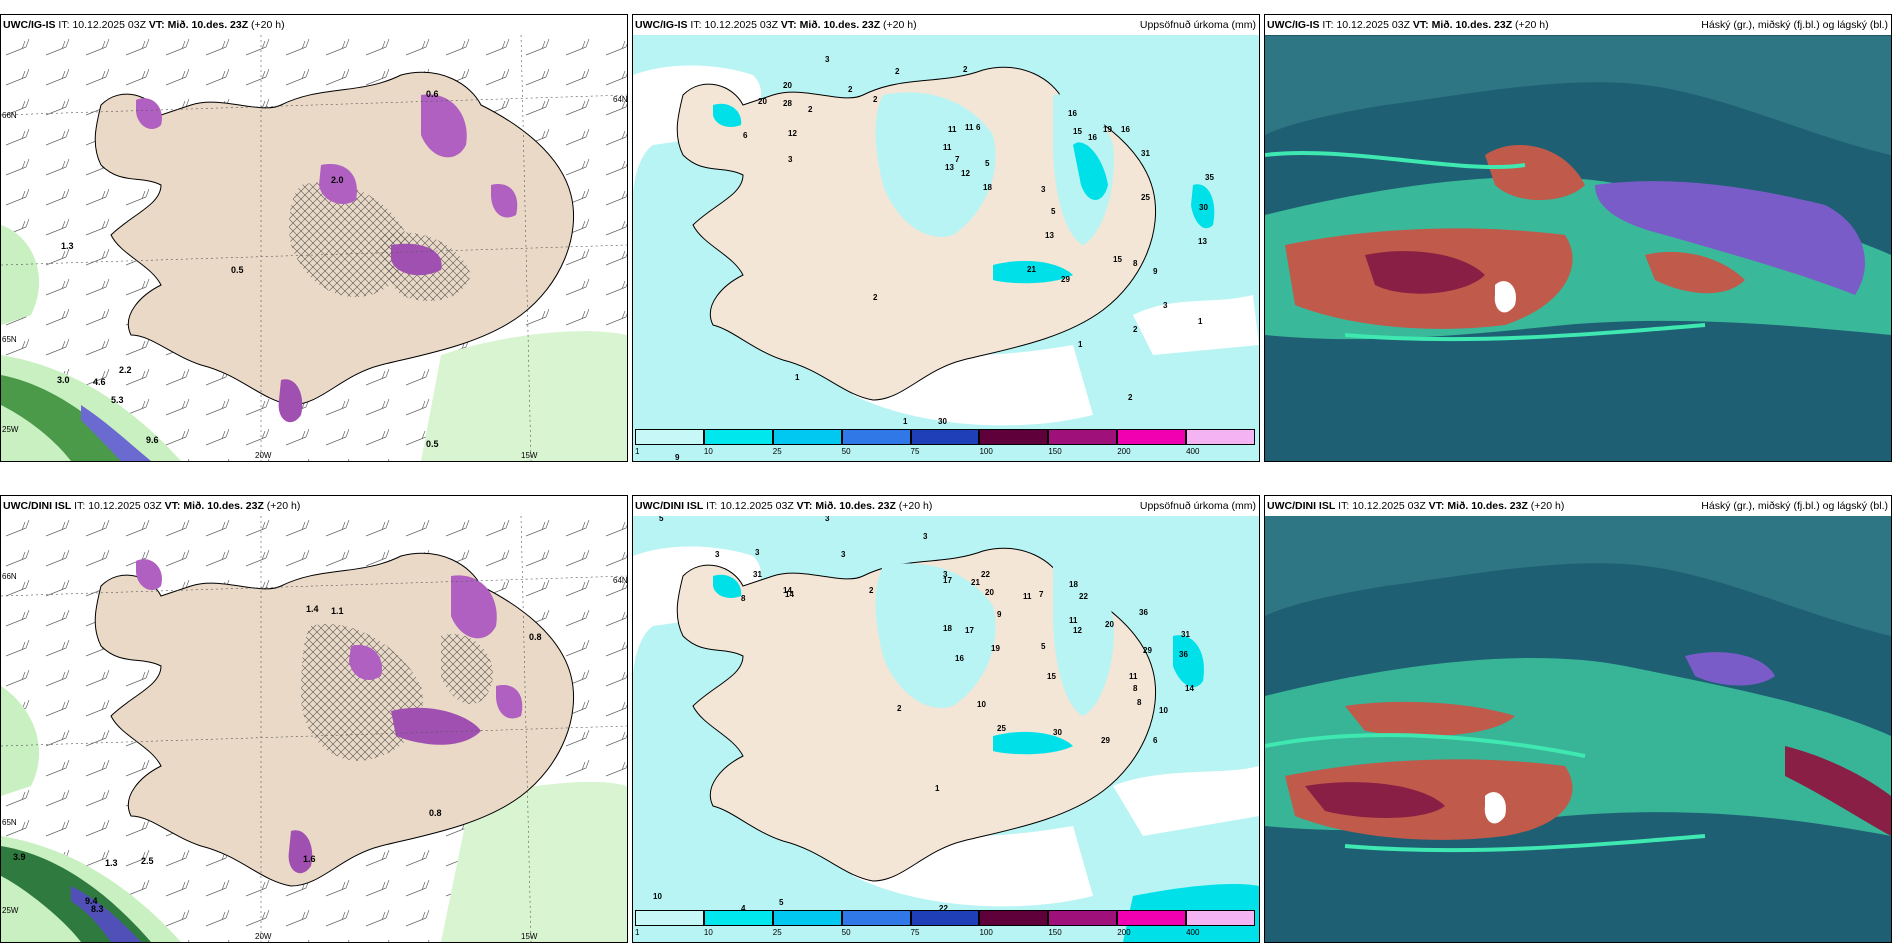 The image size is (1900, 950). Describe the element at coordinates (943, 908) in the screenshot. I see `precip-value: 22` at that location.